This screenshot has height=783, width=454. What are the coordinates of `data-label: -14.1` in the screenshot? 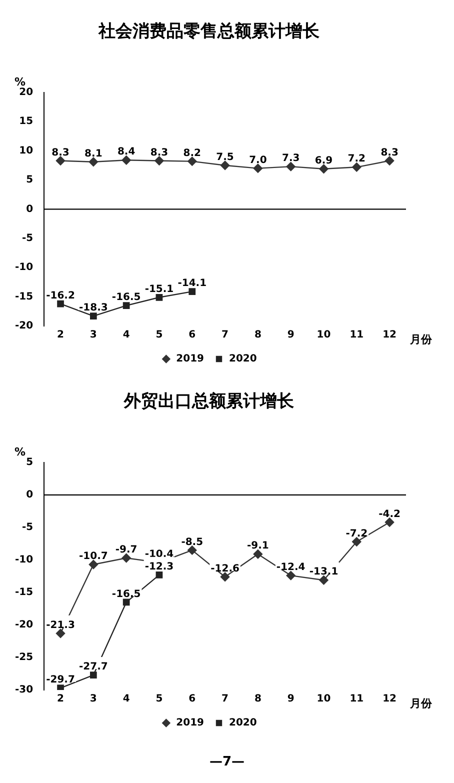 It's located at (192, 284).